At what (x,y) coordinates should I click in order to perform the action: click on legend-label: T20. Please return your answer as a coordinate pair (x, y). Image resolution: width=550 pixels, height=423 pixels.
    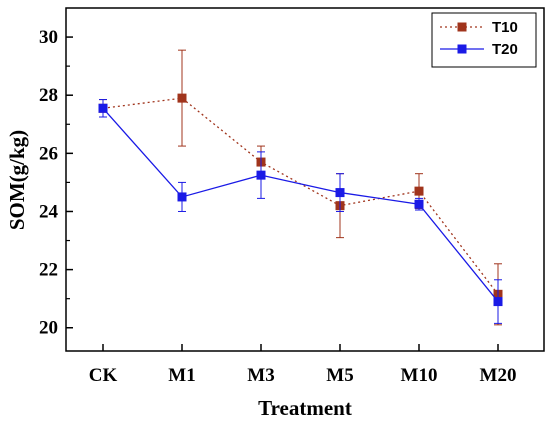
    Looking at the image, I should click on (505, 49).